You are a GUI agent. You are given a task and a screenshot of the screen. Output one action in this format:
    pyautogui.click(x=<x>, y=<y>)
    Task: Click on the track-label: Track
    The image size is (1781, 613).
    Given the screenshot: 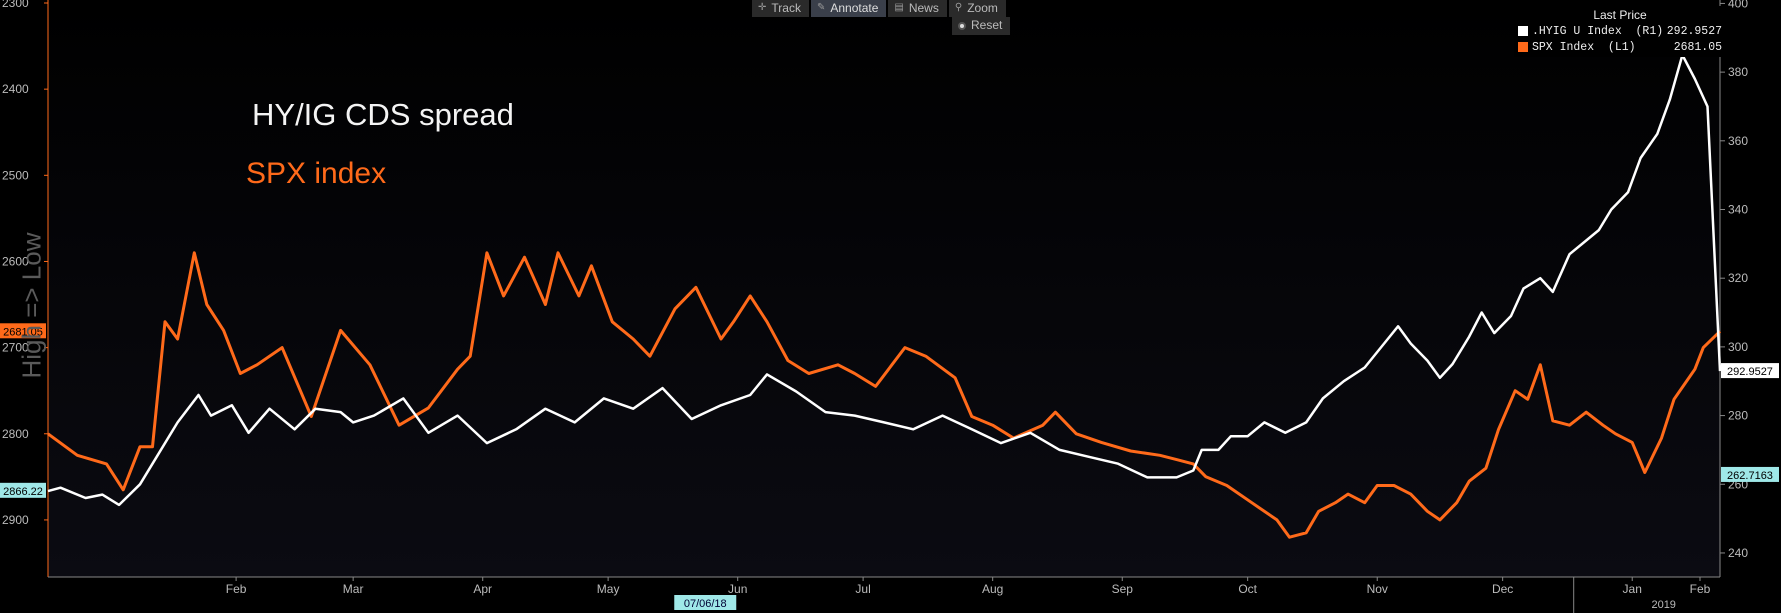 What is the action you would take?
    pyautogui.click(x=786, y=8)
    